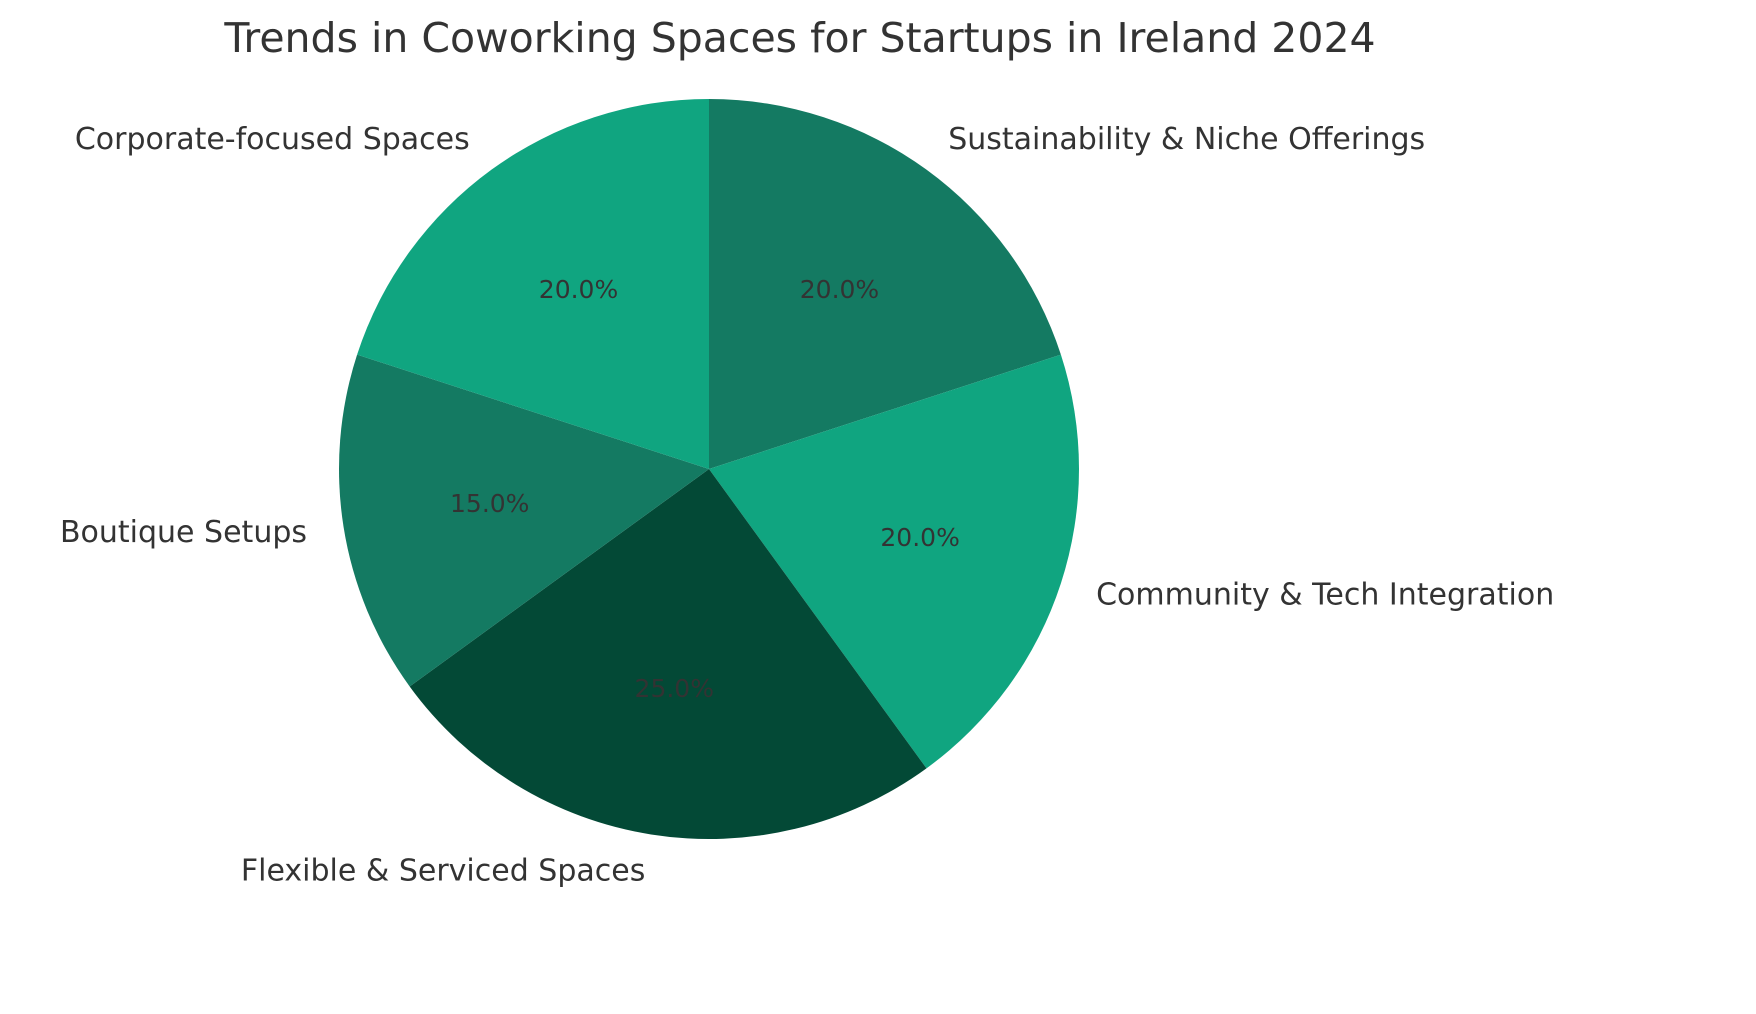 The image size is (1756, 1014). What do you see at coordinates (272, 139) in the screenshot?
I see `category-label-corporate-focused-spaces: Corporate-focused Spaces` at bounding box center [272, 139].